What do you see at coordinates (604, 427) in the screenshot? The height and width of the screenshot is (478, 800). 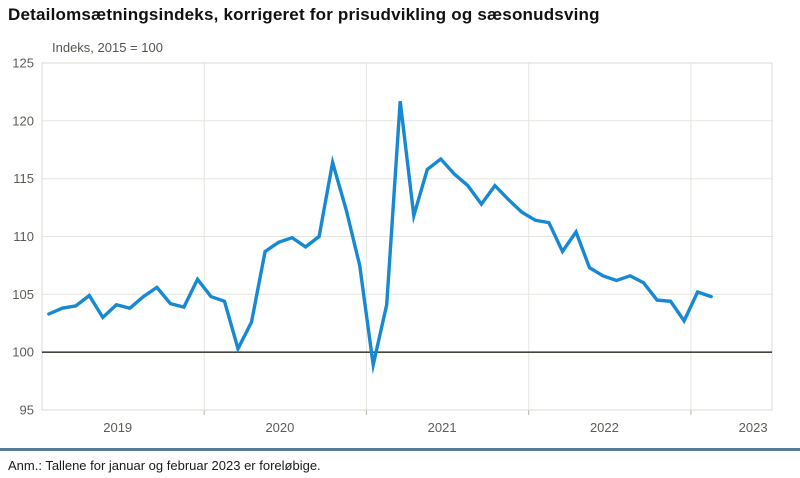 I see `x-tick-label: 2022` at bounding box center [604, 427].